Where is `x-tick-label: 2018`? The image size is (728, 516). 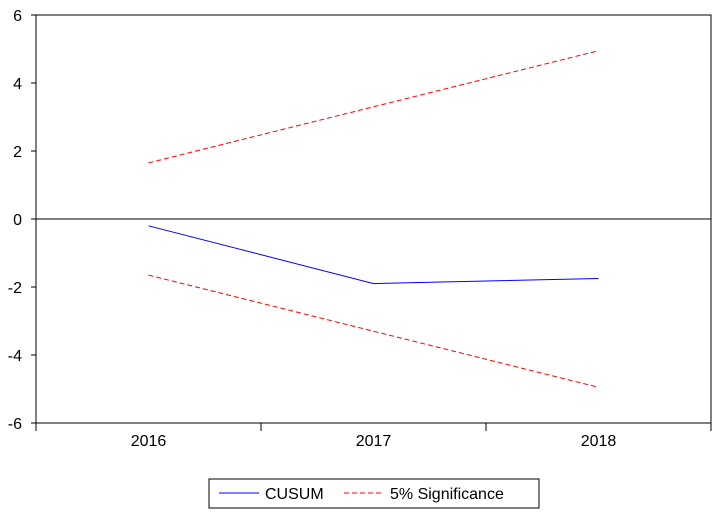 x-tick-label: 2018 is located at coordinates (599, 441).